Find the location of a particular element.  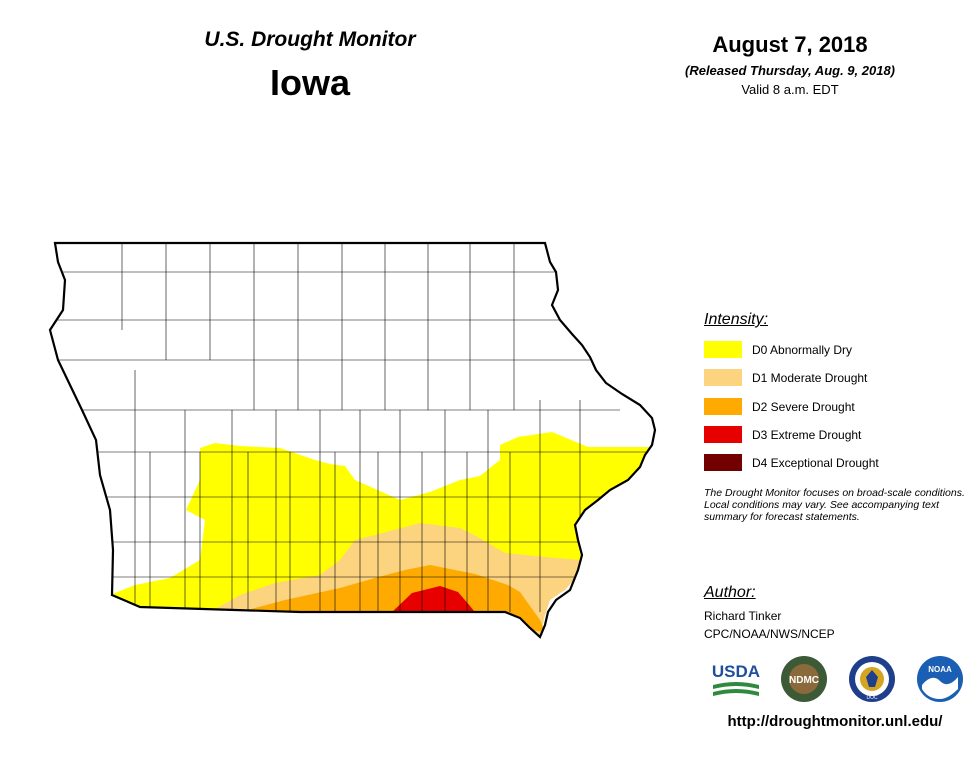

usda-logo: USDA is located at coordinates (736, 679).